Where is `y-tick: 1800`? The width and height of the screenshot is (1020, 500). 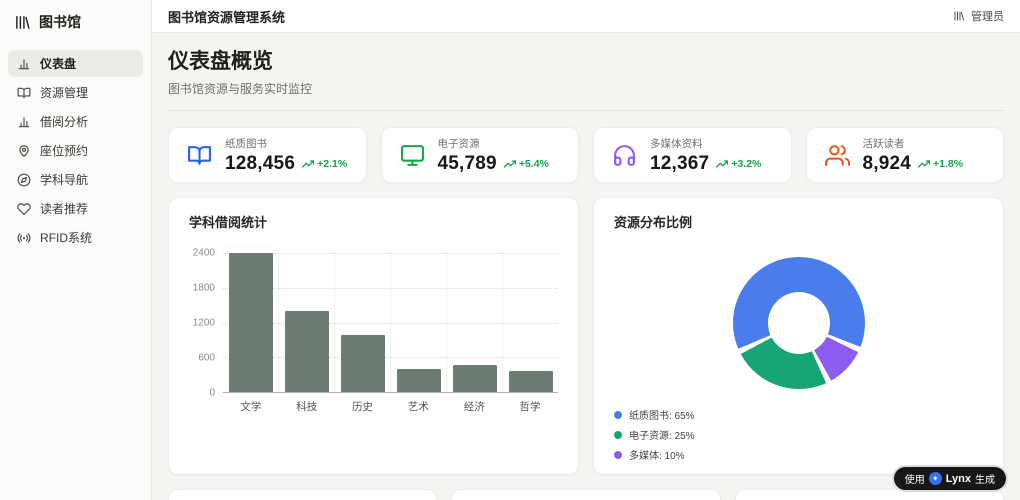
y-tick: 1800 is located at coordinates (203, 288).